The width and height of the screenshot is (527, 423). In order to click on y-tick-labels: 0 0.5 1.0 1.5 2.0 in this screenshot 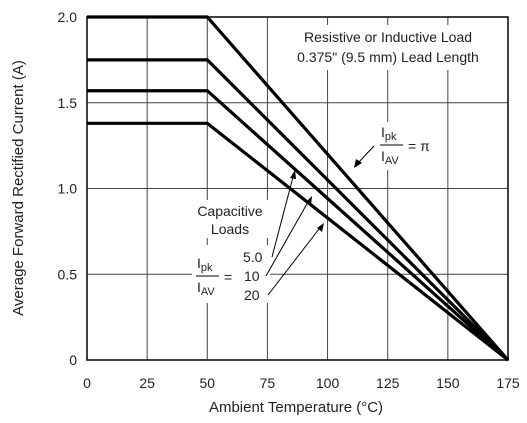, I will do `click(68, 188)`.